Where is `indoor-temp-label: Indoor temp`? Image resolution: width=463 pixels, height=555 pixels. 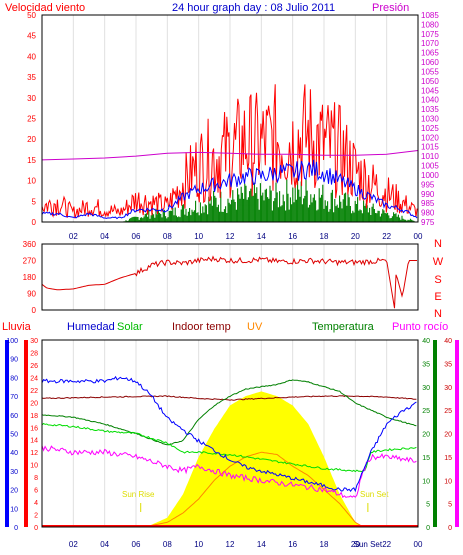 indoor-temp-label: Indoor temp is located at coordinates (201, 327).